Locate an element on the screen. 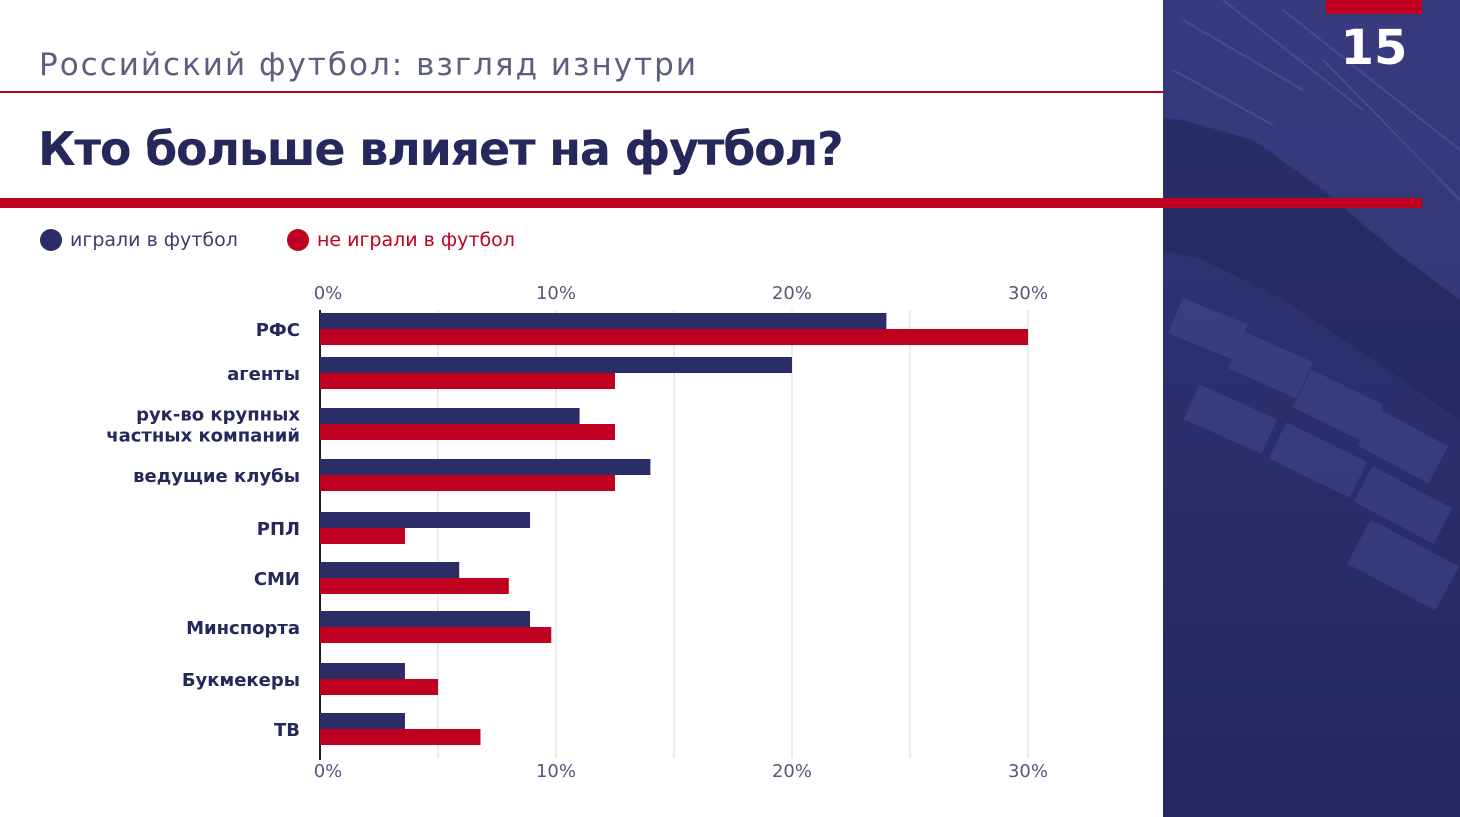 The image size is (1460, 817). category-label-5: СМИ is located at coordinates (277, 579).